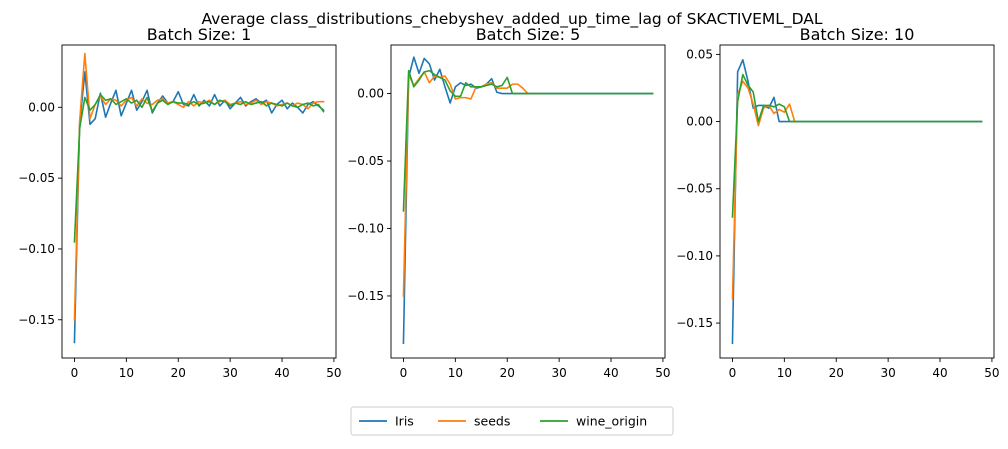 This screenshot has height=449, width=1008. I want to click on subplot-title: Batch Size: 5, so click(528, 34).